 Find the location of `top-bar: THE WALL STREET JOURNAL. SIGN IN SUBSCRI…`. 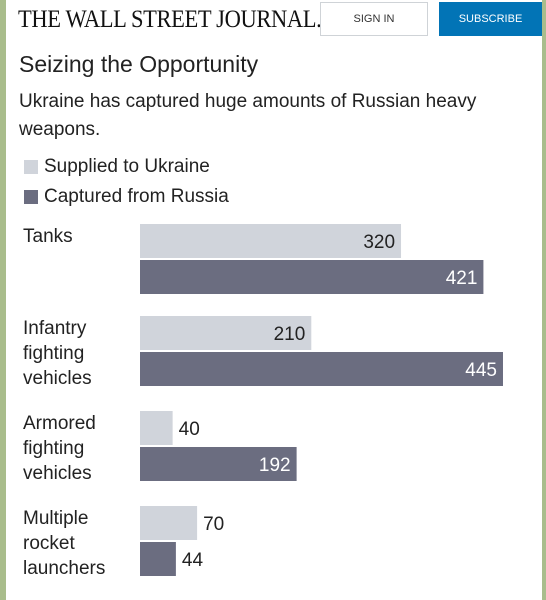

top-bar: THE WALL STREET JOURNAL. SIGN IN SUBSCRI… is located at coordinates (274, 20).